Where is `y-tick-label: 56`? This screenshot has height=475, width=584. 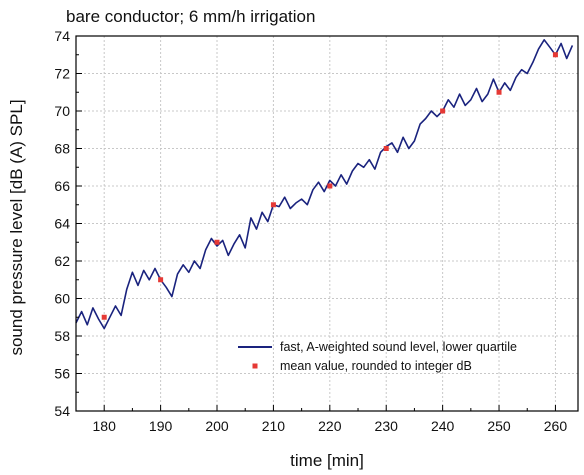 y-tick-label: 56 is located at coordinates (62, 374).